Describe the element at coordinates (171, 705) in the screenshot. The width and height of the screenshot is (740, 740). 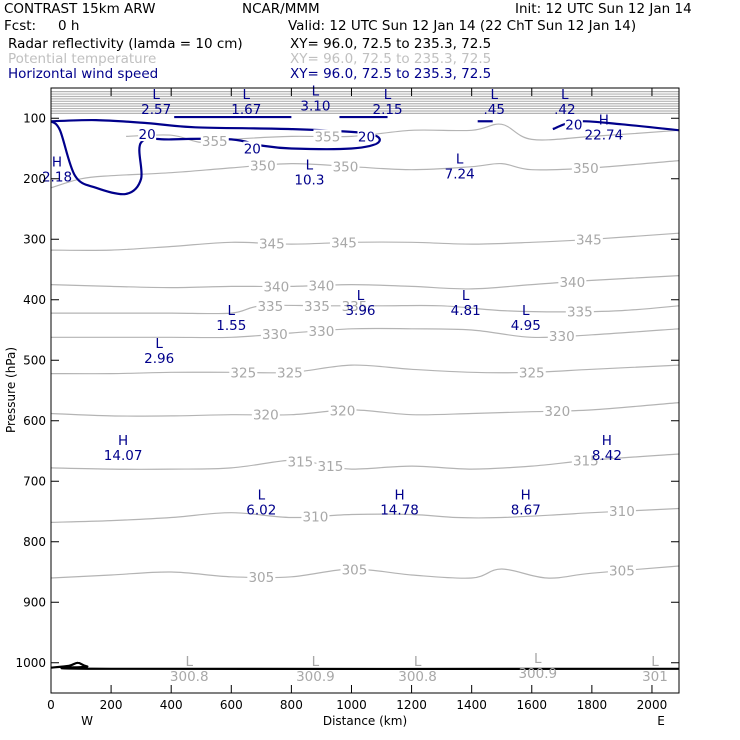
I see `x-tick-label: 400` at that location.